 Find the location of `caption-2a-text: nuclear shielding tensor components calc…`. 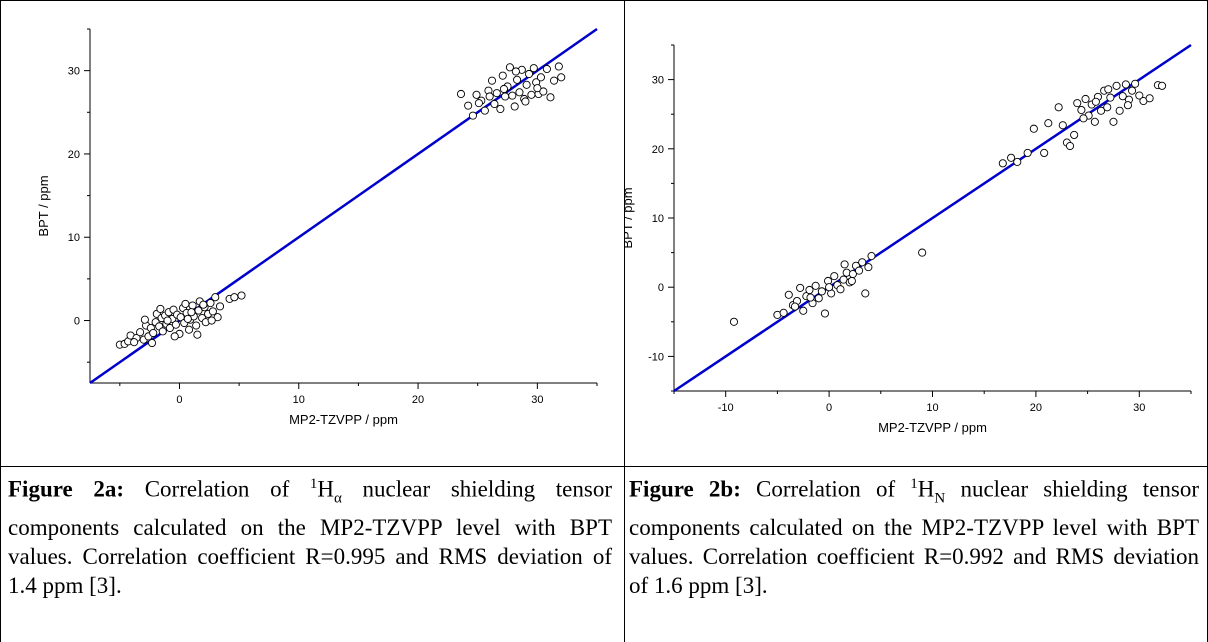

caption-2a-text: nuclear shielding tensor components calc… is located at coordinates (310, 537).